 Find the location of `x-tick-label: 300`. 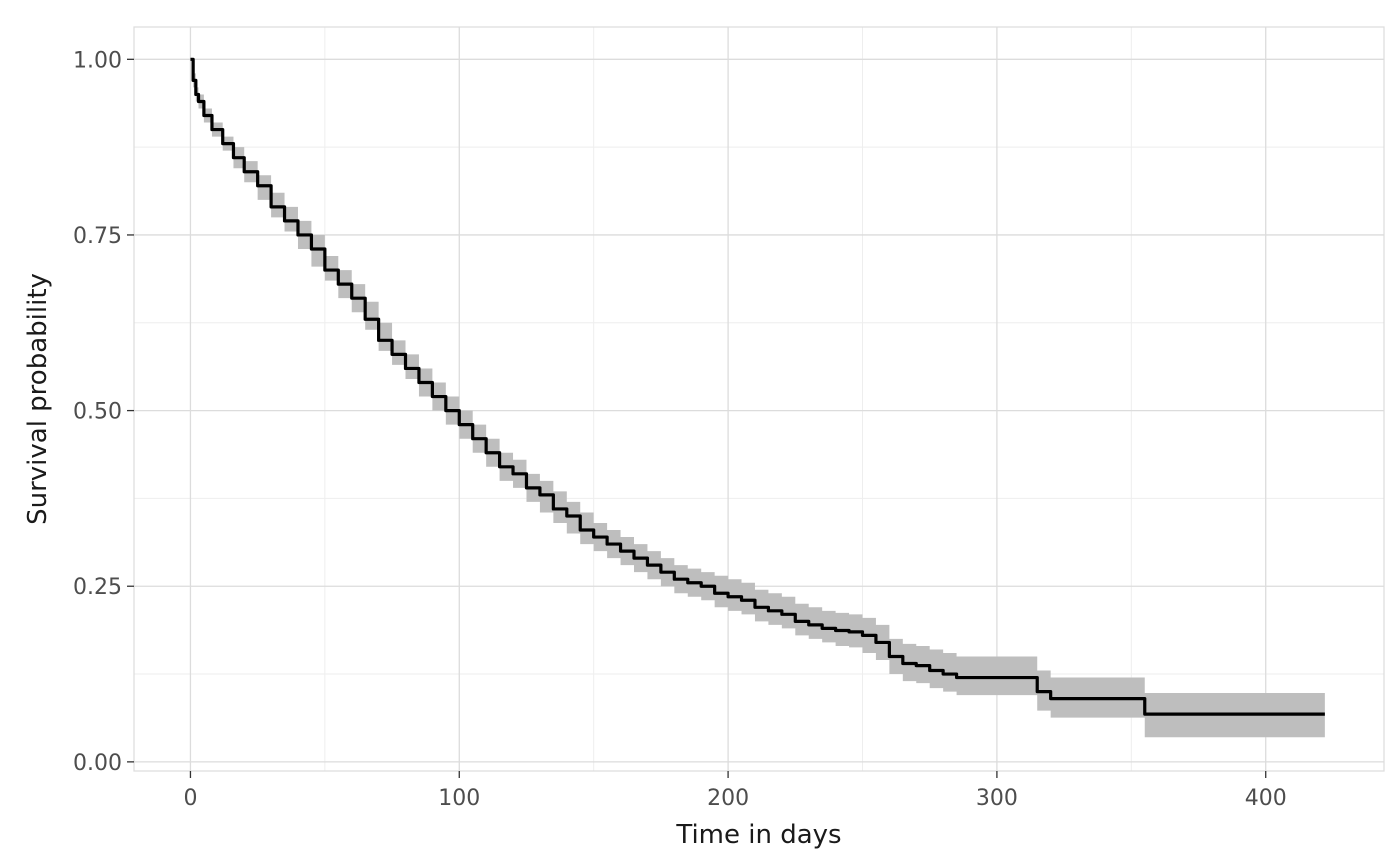

x-tick-label: 300 is located at coordinates (997, 798).